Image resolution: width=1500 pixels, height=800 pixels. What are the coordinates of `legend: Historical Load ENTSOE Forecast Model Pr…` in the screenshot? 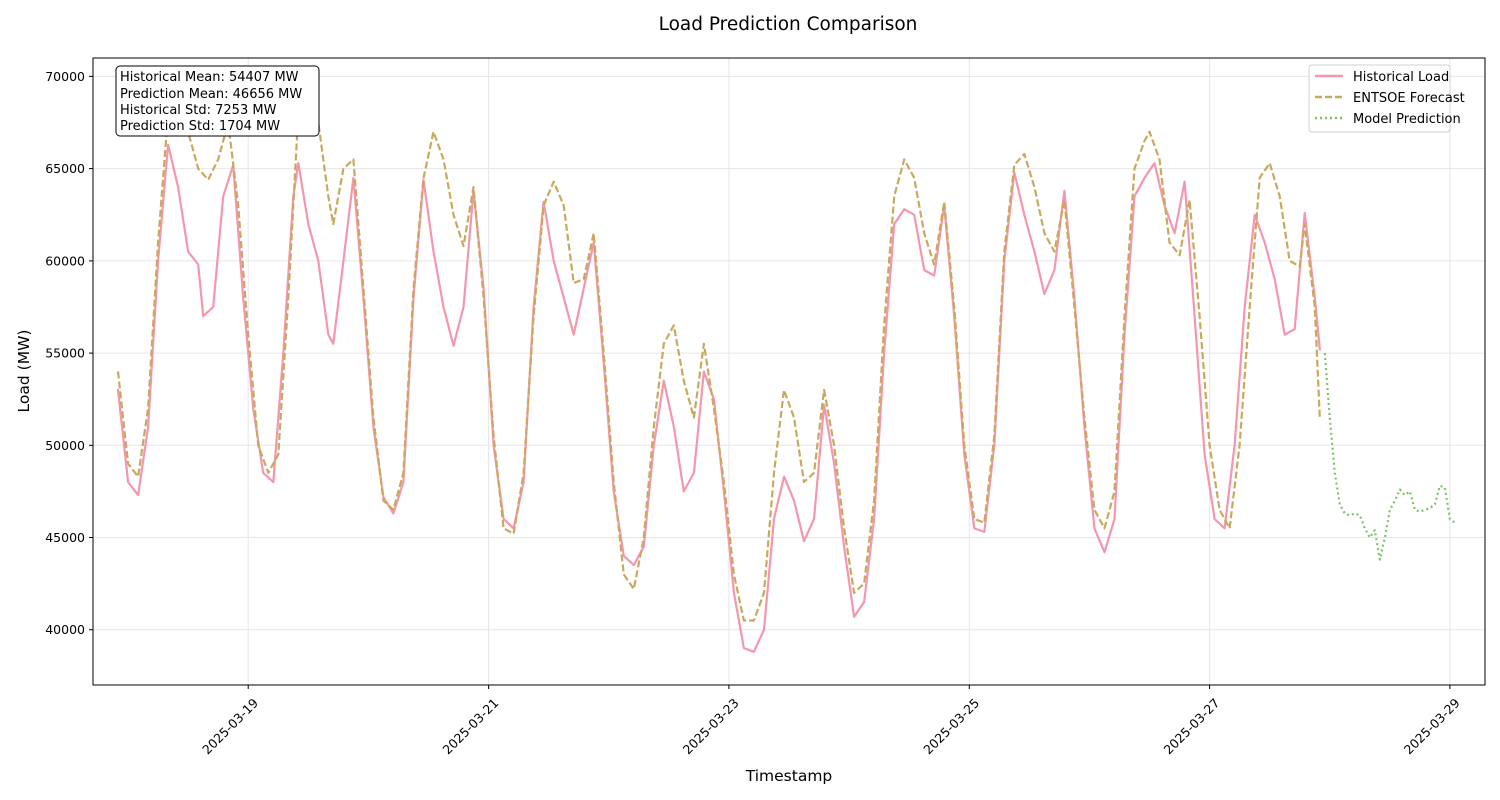 It's located at (1386, 98).